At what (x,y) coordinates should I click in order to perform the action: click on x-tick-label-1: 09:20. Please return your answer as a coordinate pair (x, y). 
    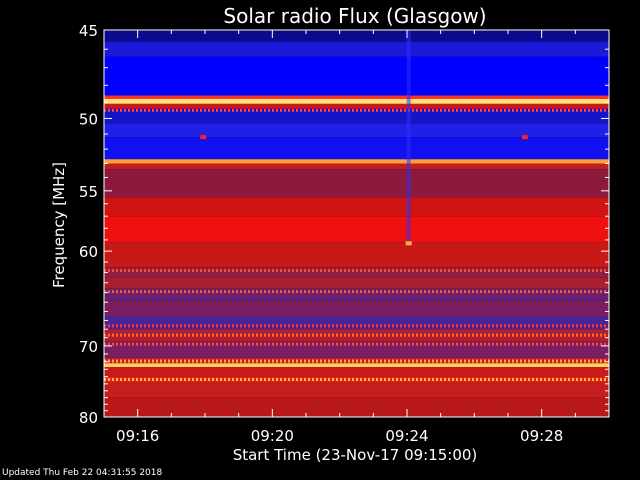
    Looking at the image, I should click on (272, 436).